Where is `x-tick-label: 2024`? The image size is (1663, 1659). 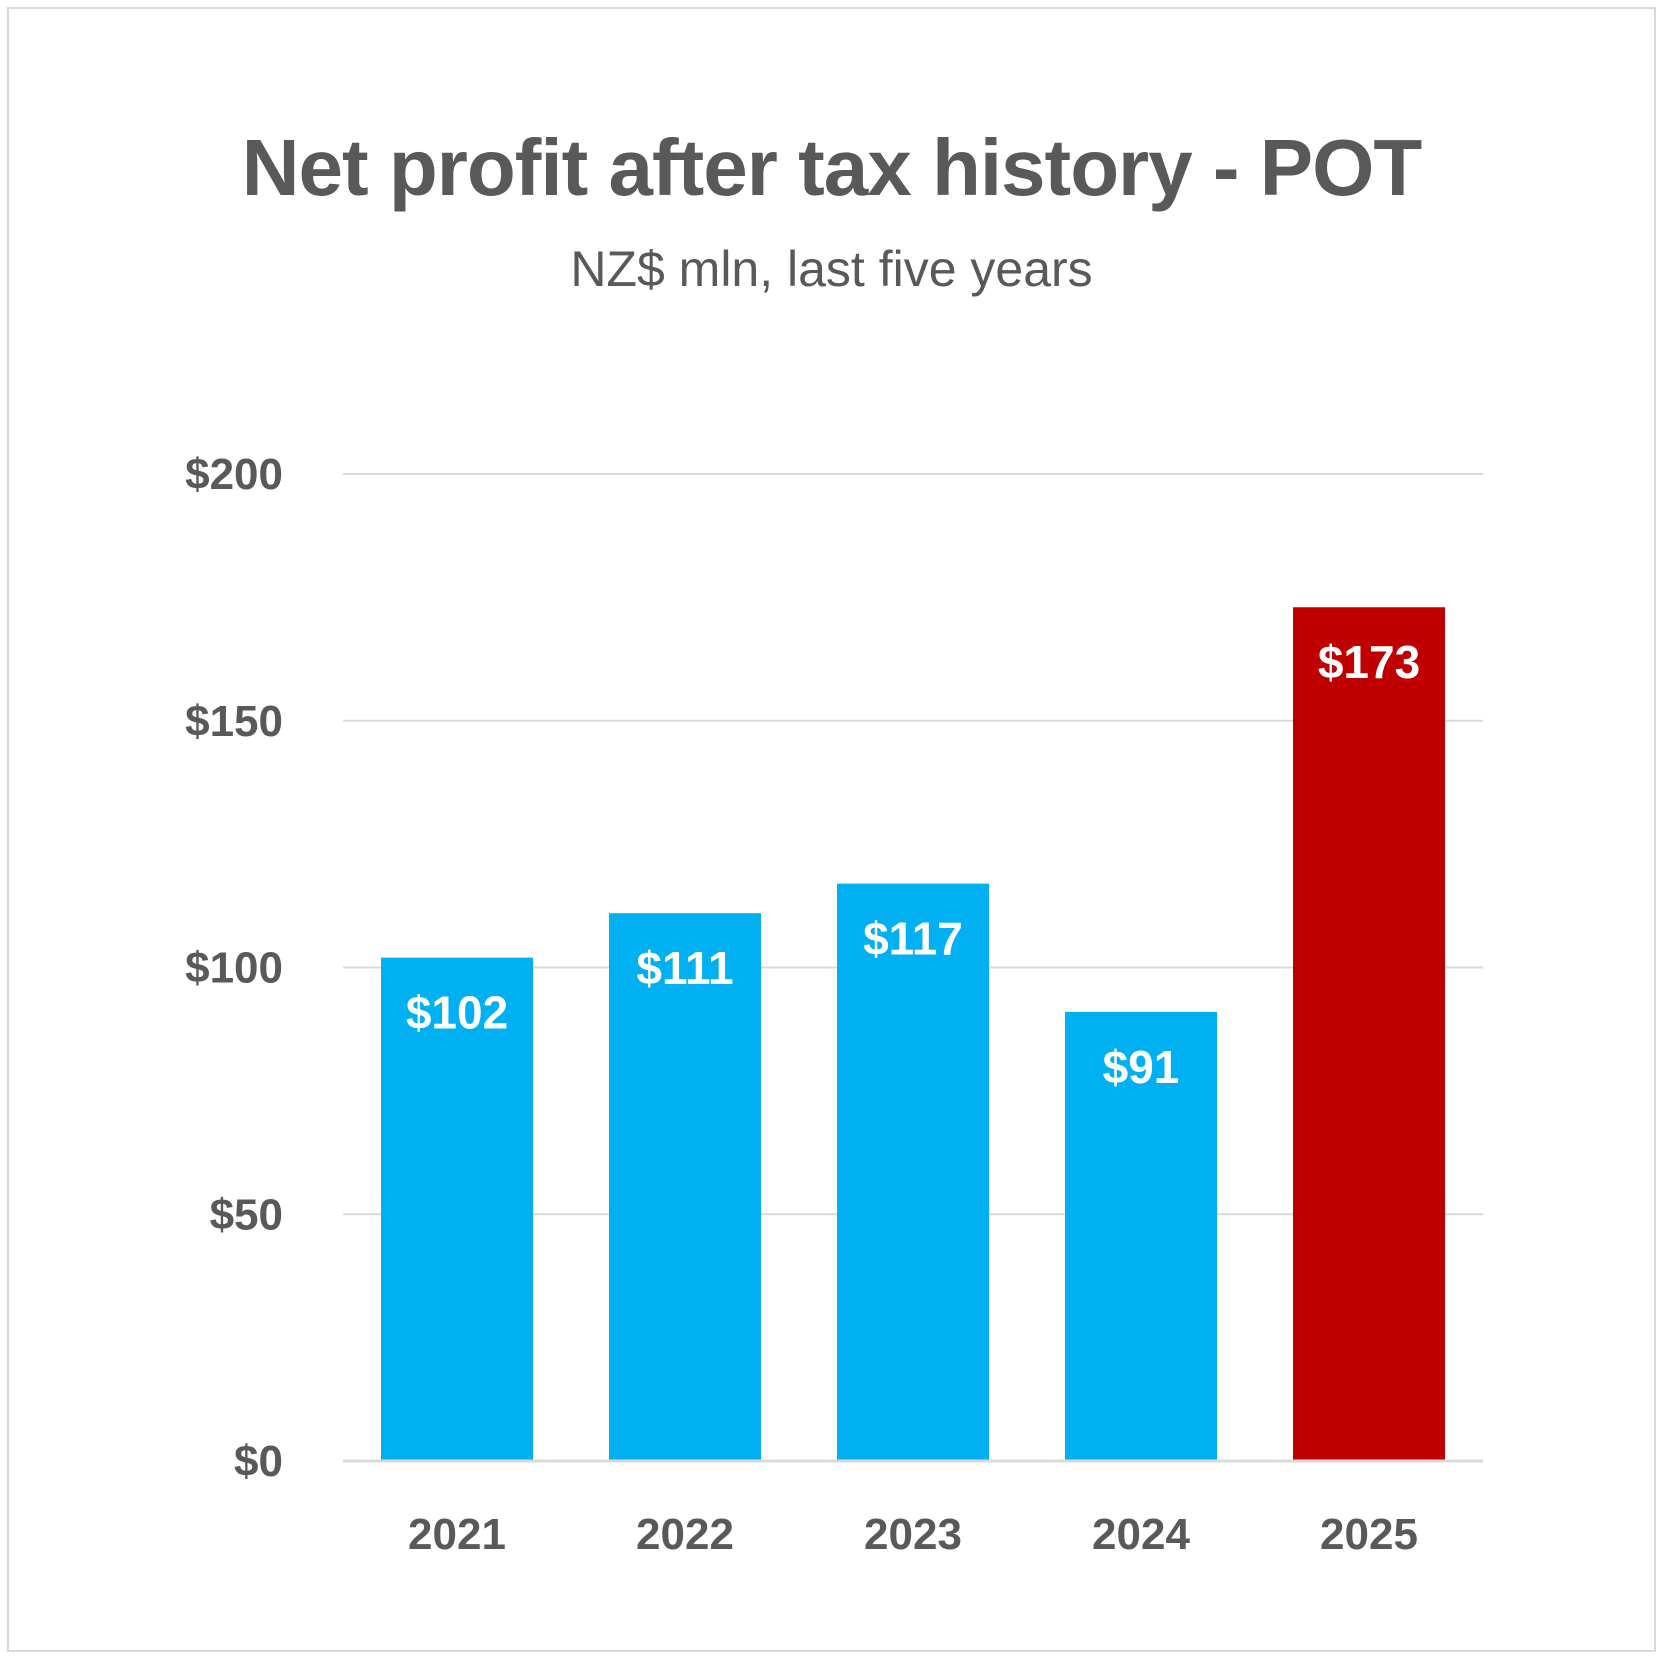
x-tick-label: 2024 is located at coordinates (1141, 1534).